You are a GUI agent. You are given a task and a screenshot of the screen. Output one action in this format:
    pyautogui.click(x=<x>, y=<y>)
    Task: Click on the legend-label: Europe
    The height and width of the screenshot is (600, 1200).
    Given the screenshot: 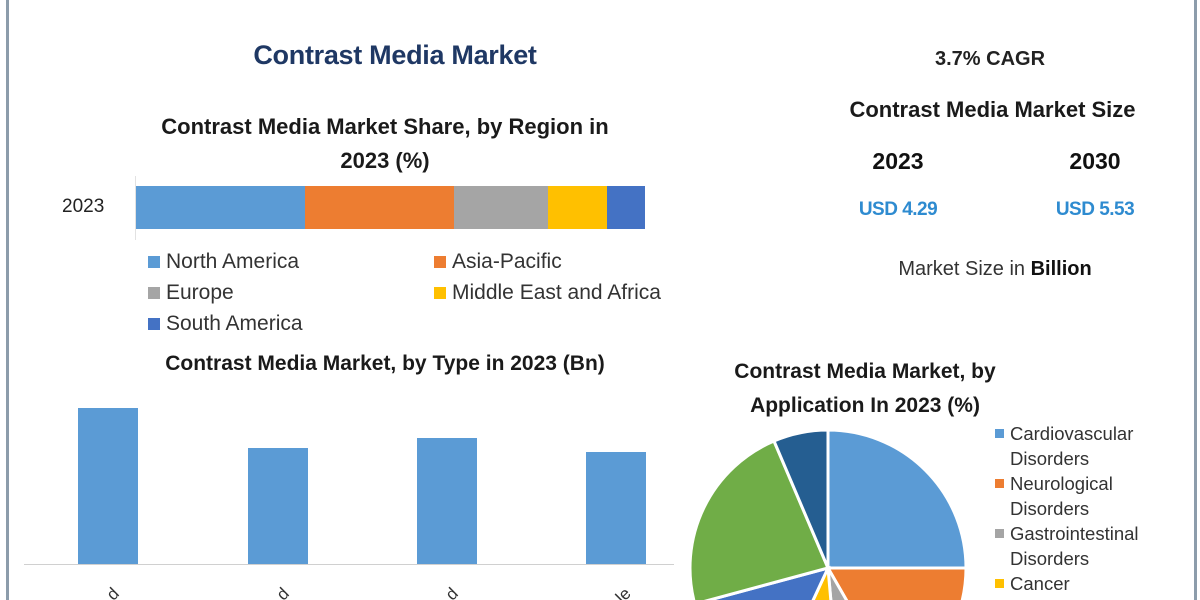 What is the action you would take?
    pyautogui.click(x=200, y=292)
    